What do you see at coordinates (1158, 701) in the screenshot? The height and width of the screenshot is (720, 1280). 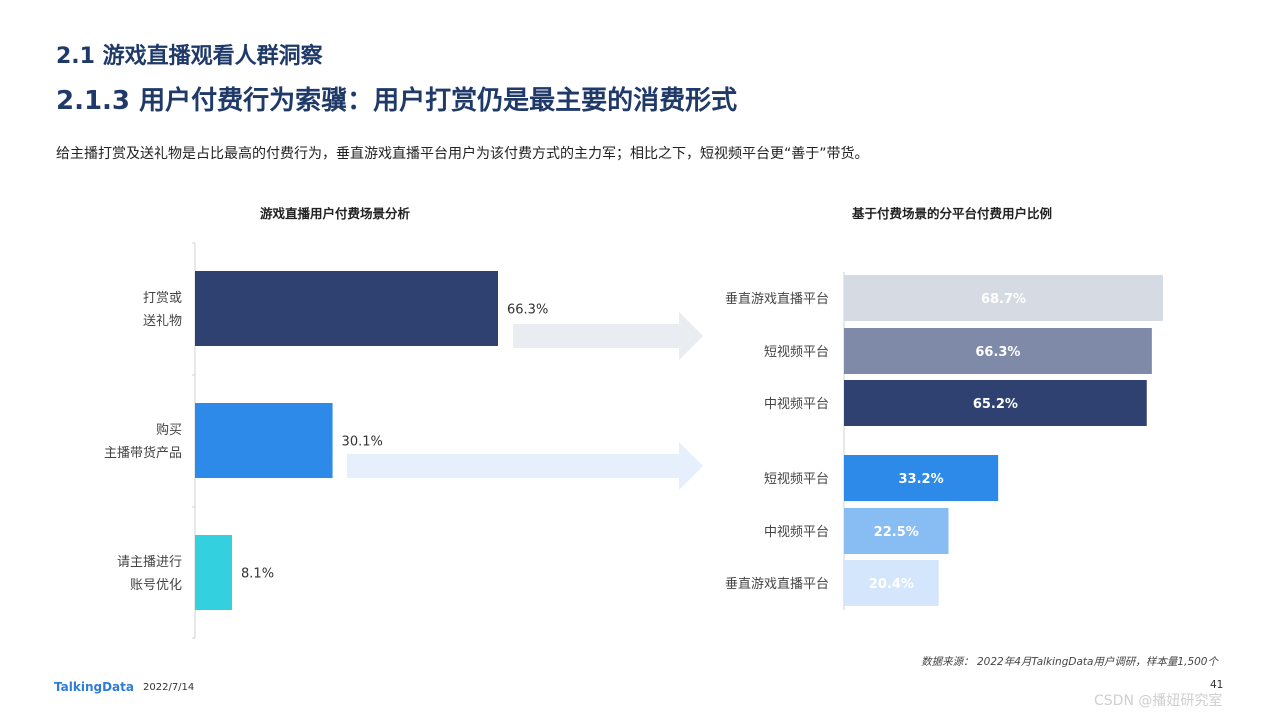 I see `watermark: CSDN @播妞研究室` at bounding box center [1158, 701].